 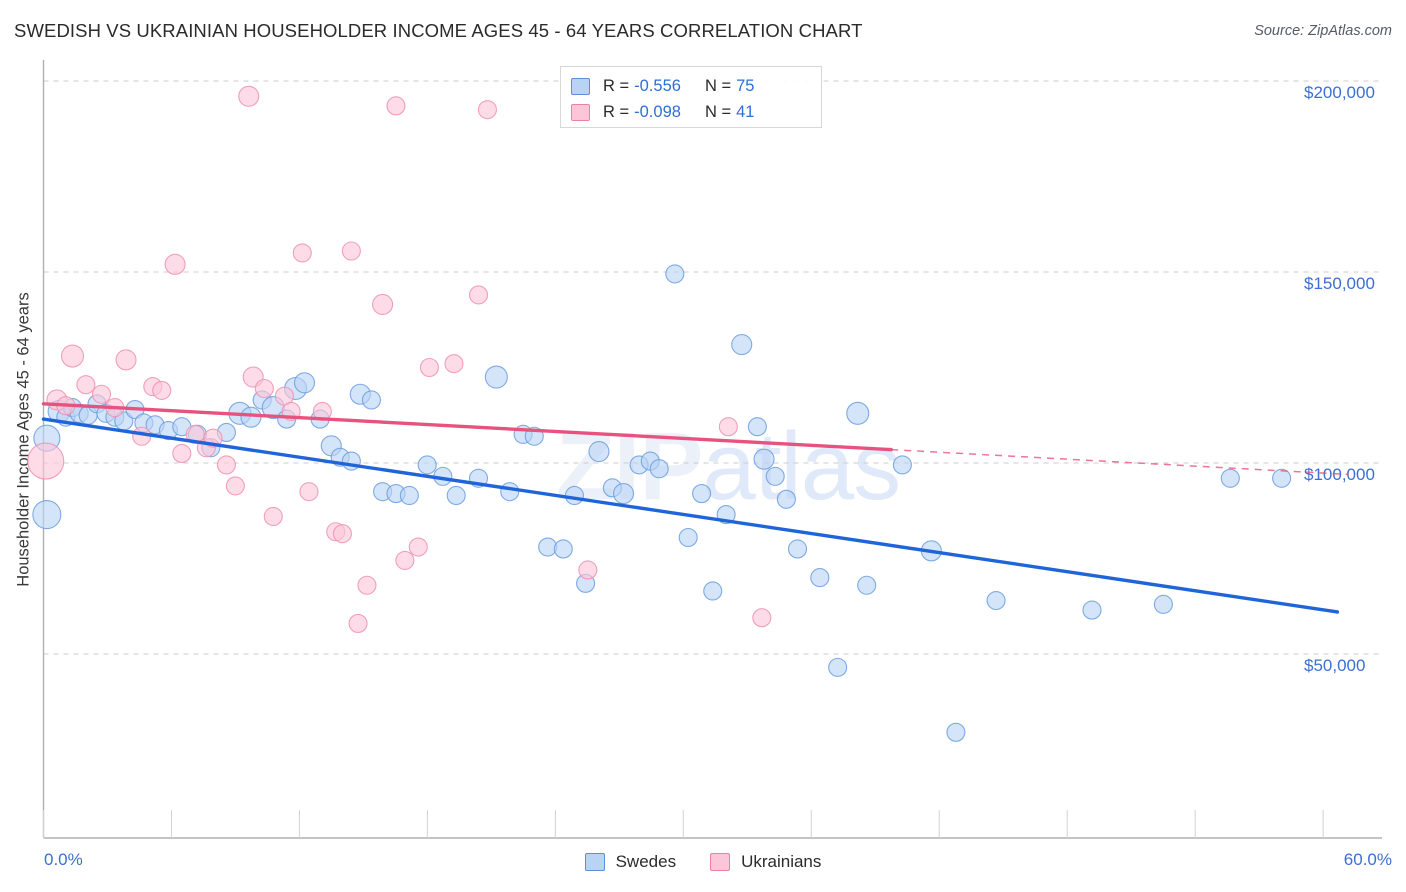 What do you see at coordinates (718, 111) in the screenshot?
I see `n-label-ukrainians: N =` at bounding box center [718, 111].